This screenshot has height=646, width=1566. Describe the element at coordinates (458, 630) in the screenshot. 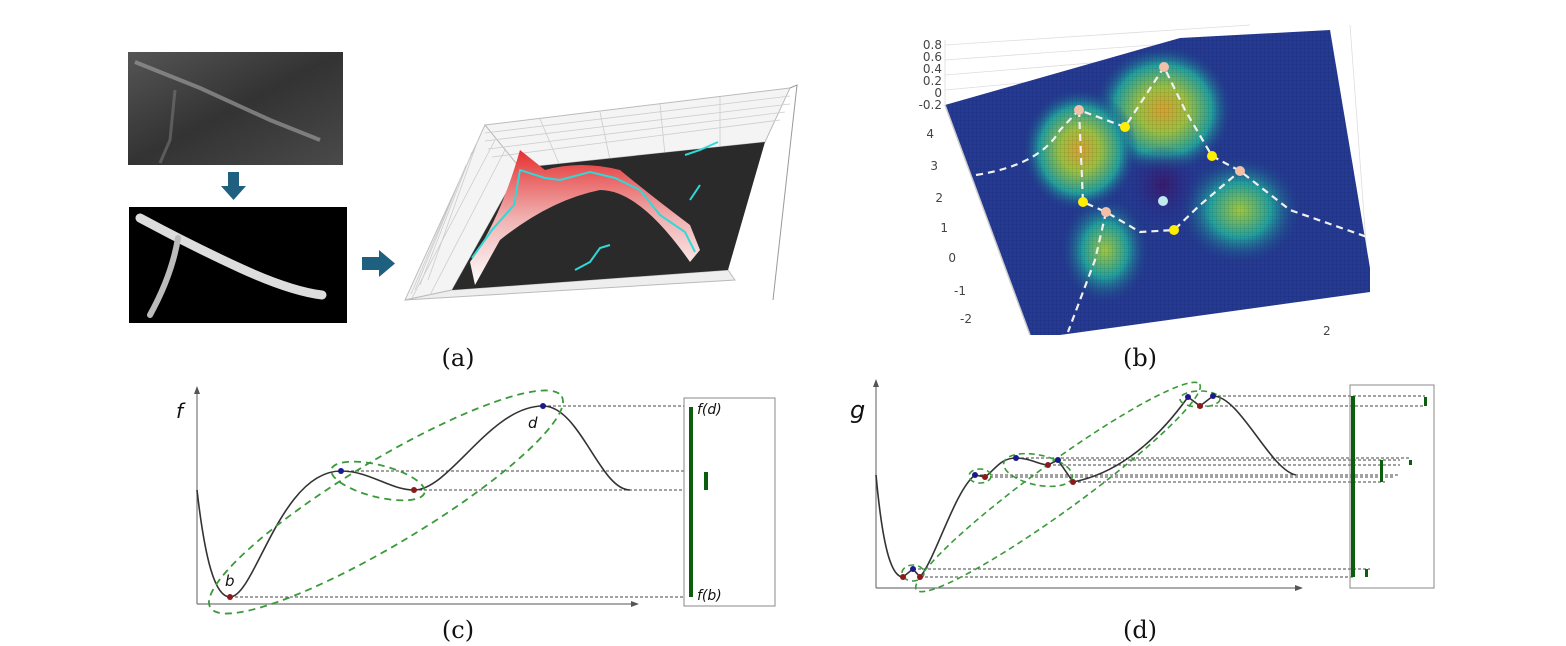

I see `caption-c: (c)` at that location.